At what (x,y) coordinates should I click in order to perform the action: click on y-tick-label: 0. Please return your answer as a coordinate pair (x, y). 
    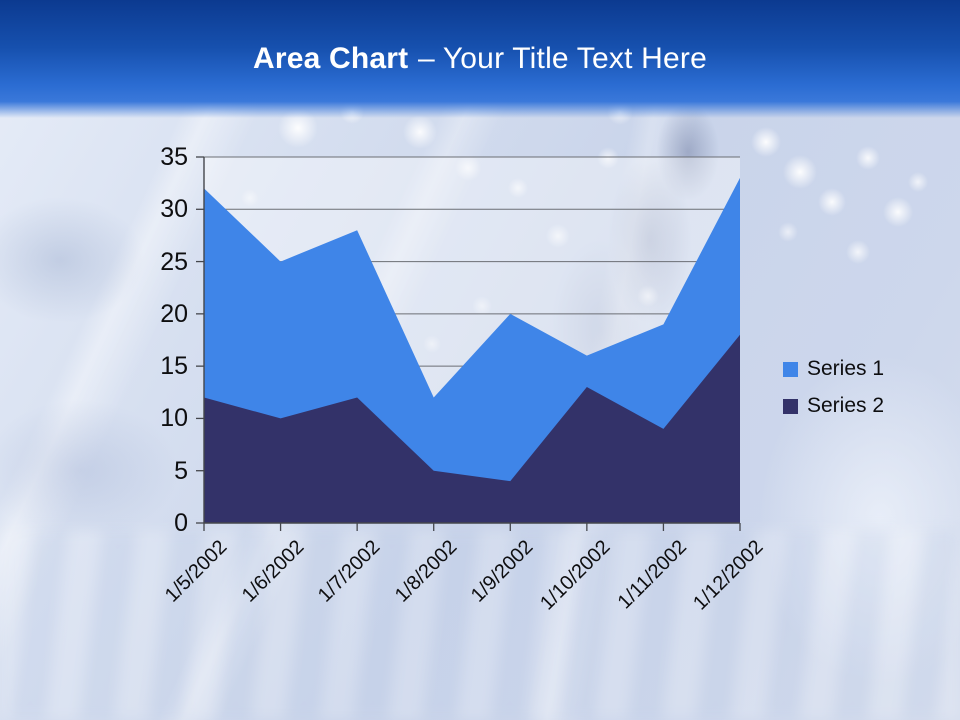
    Looking at the image, I should click on (181, 523).